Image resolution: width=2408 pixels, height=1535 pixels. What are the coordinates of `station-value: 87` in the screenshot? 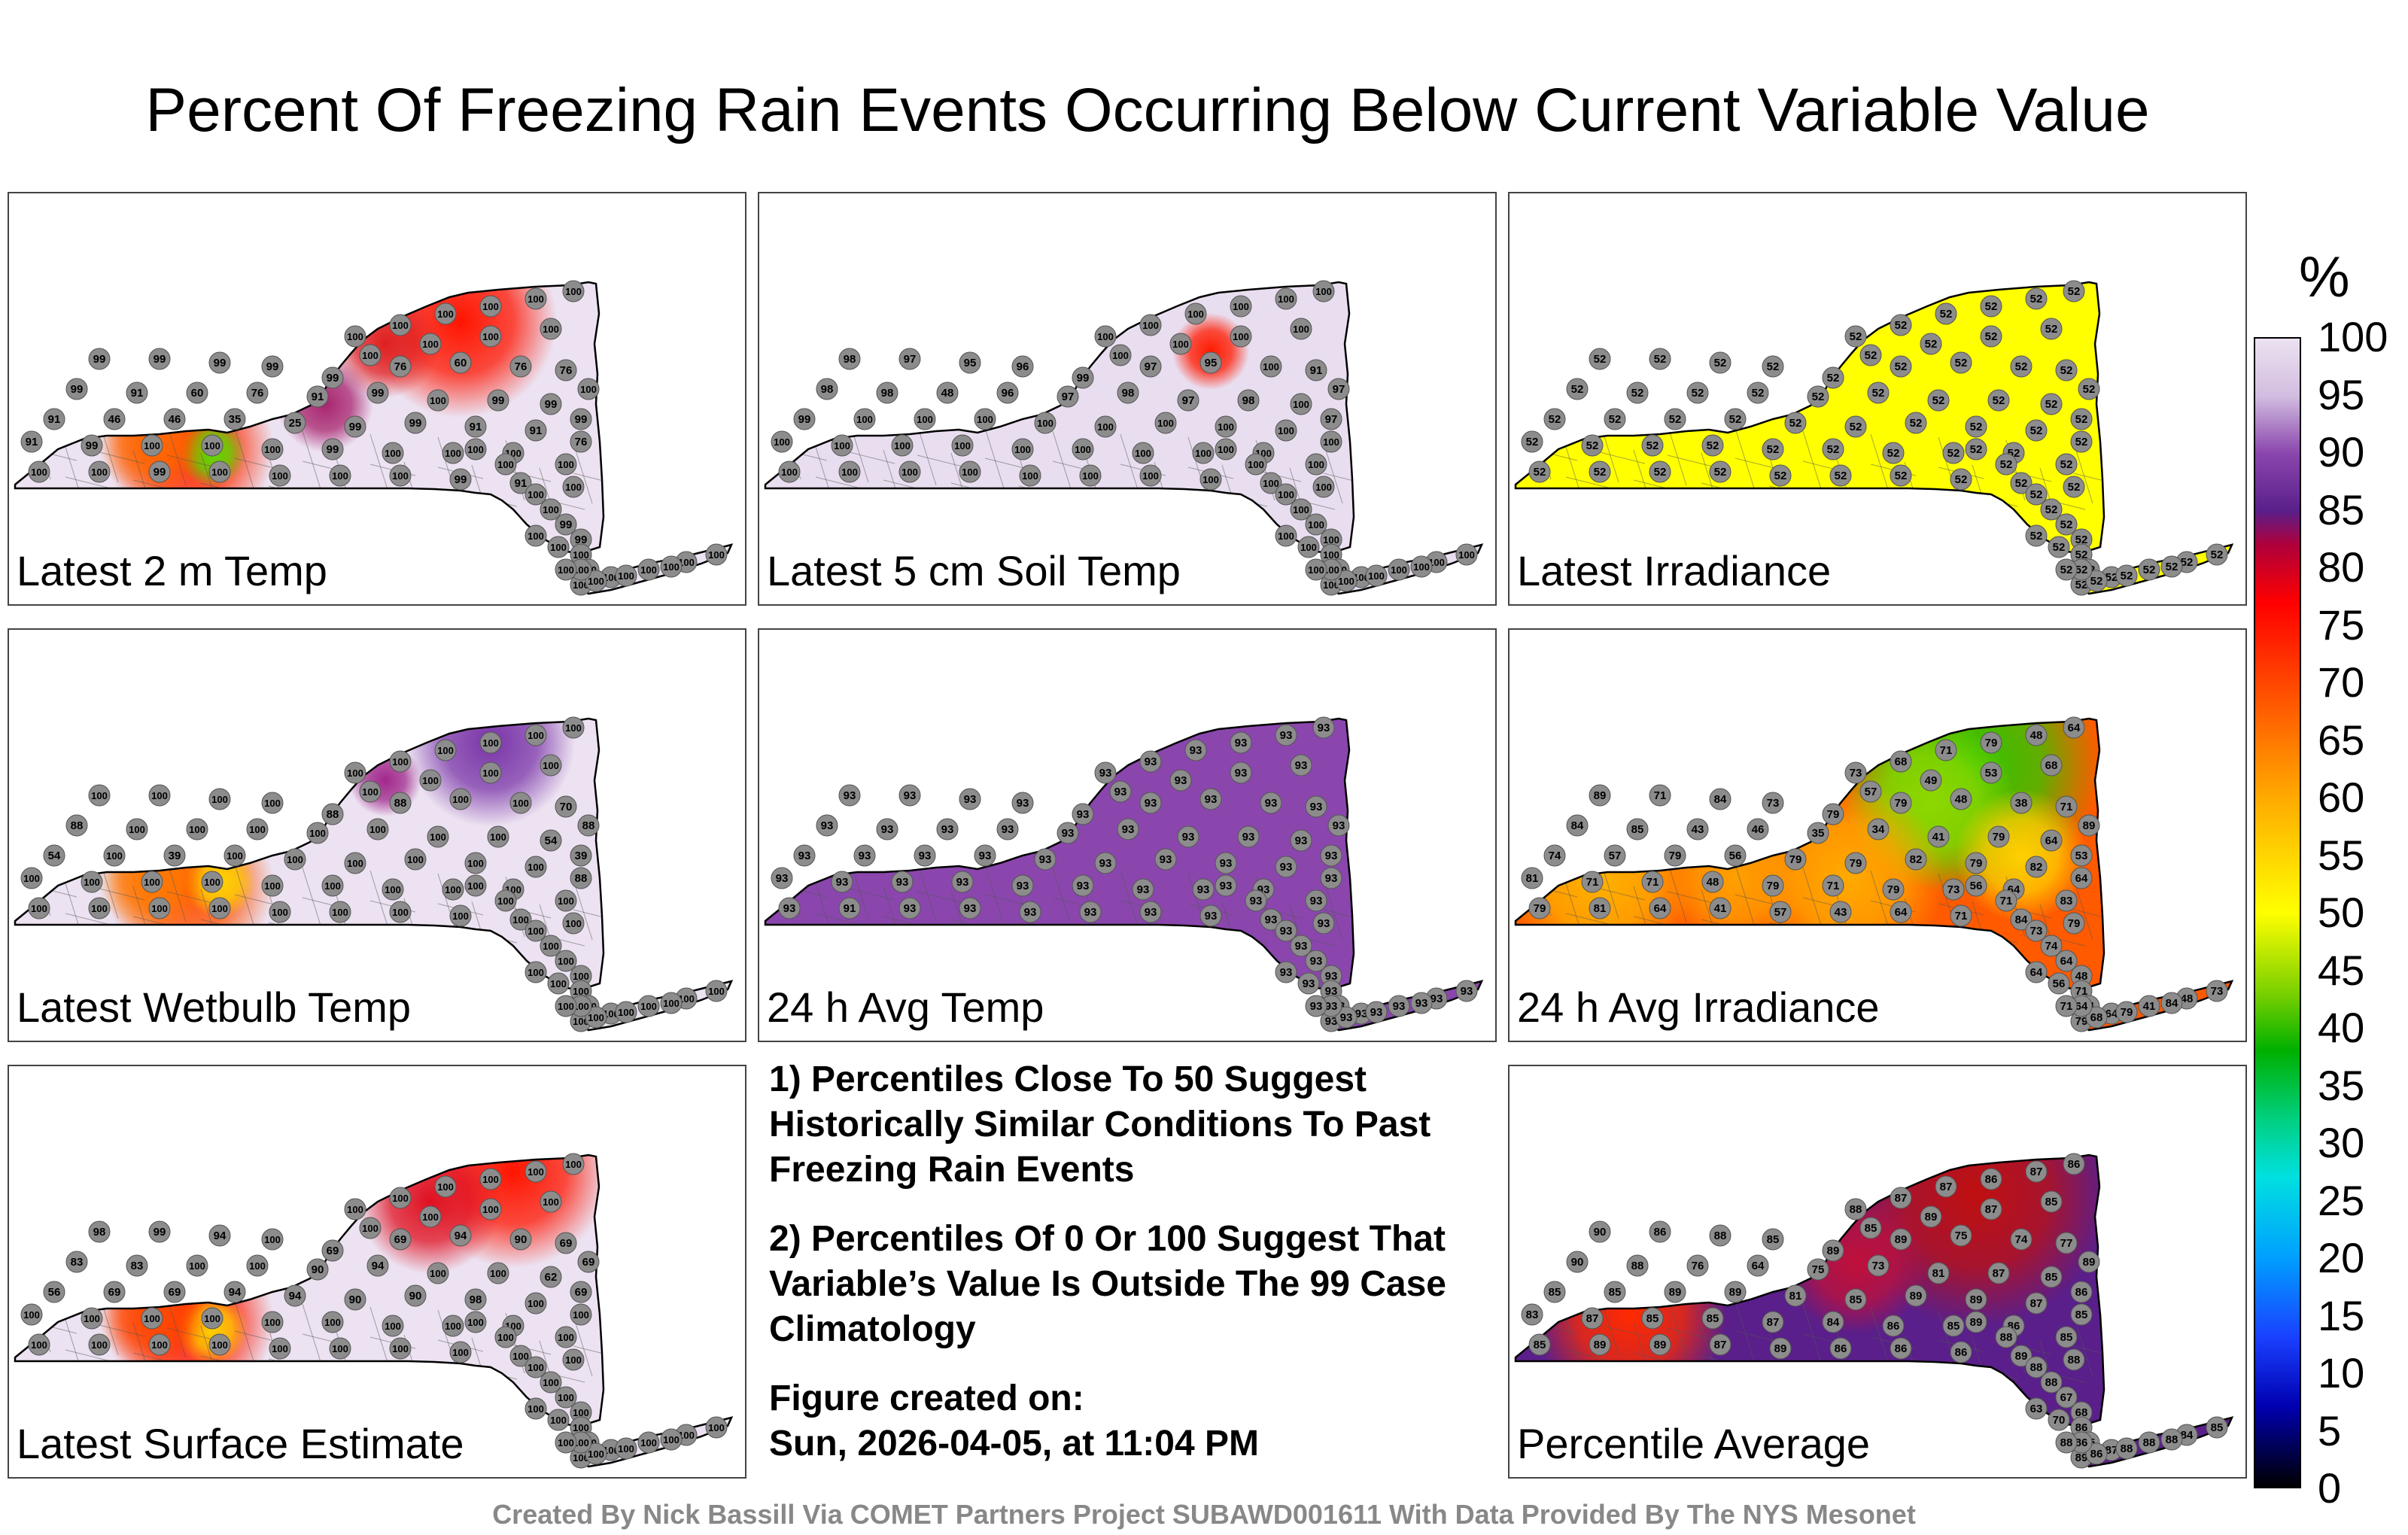 It's located at (1901, 1198).